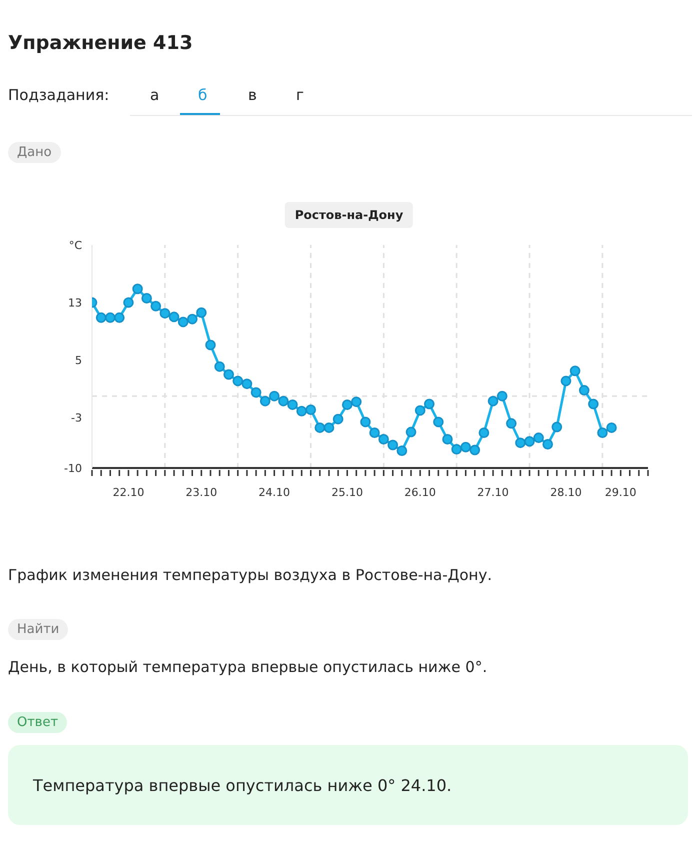  What do you see at coordinates (59, 95) in the screenshot?
I see `text: Подзадания:` at bounding box center [59, 95].